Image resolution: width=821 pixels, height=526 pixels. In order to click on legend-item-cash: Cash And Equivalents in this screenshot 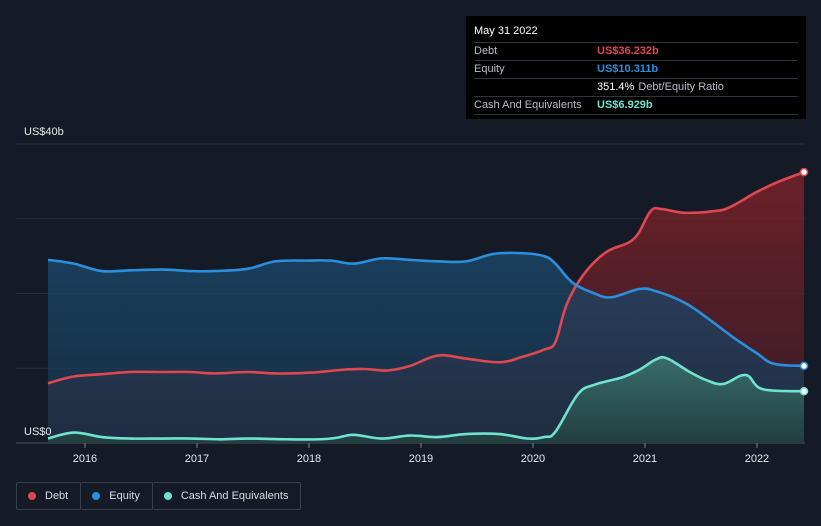, I will do `click(227, 496)`.